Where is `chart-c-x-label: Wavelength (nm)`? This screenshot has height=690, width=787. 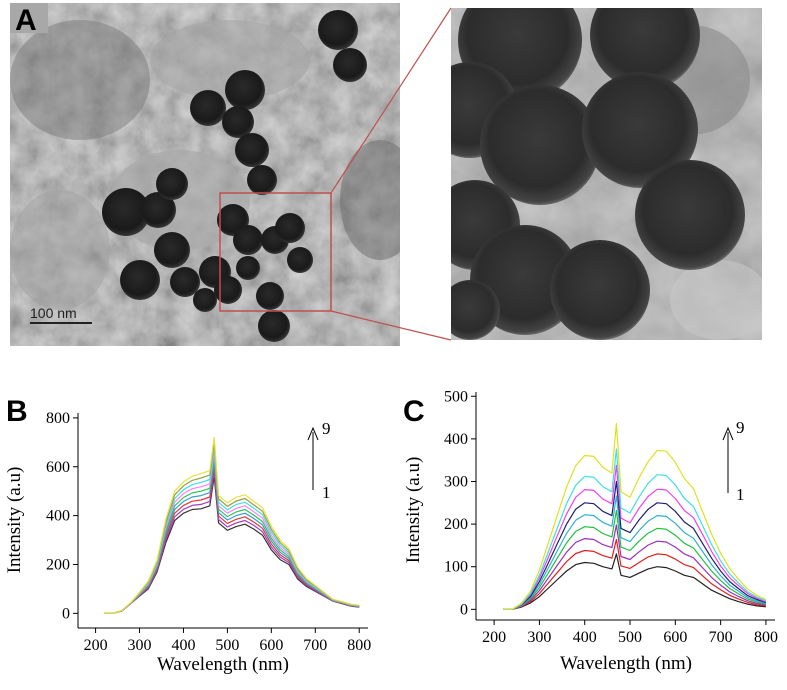
chart-c-x-label: Wavelength (nm) is located at coordinates (626, 663).